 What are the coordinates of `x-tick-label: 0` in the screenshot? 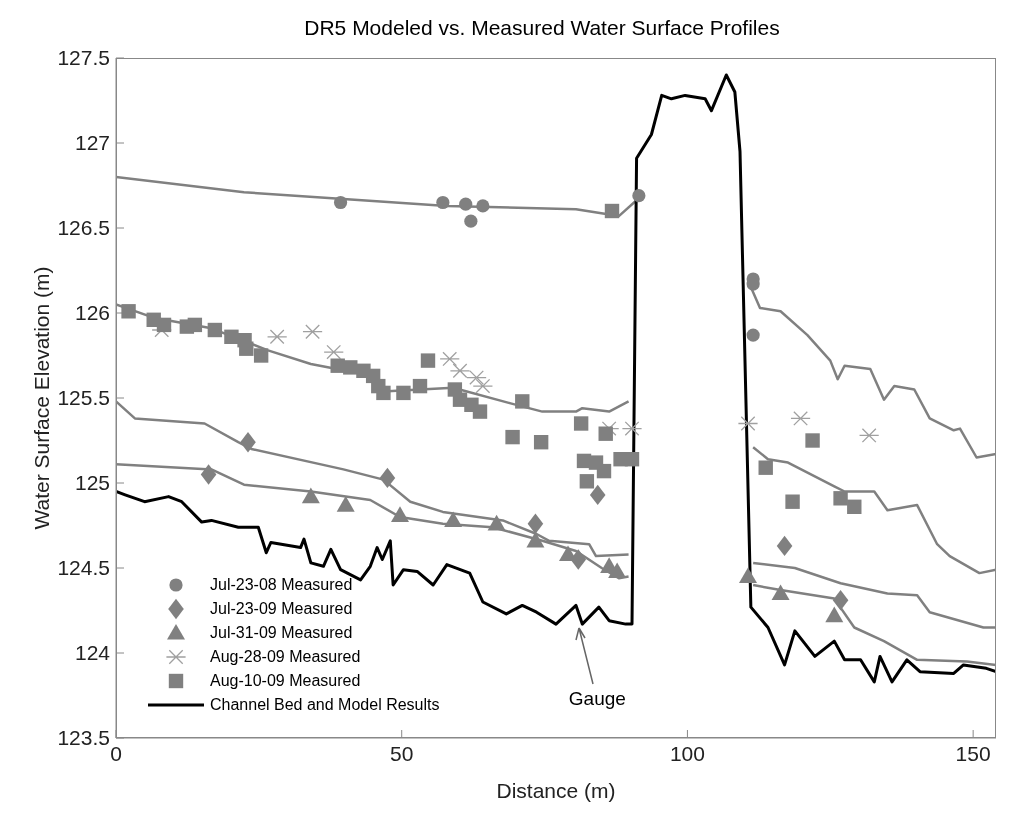 It's located at (116, 753).